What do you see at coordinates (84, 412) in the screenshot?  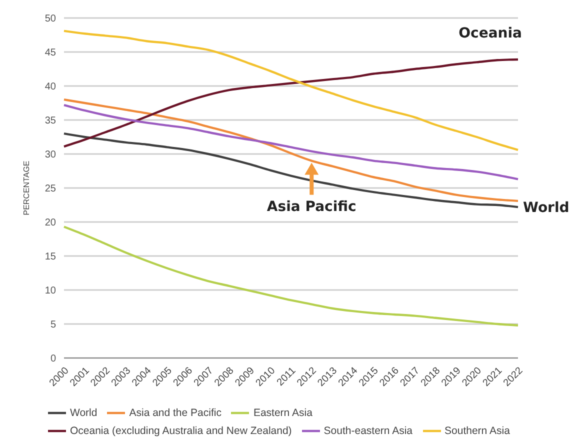 I see `legend-label: World` at bounding box center [84, 412].